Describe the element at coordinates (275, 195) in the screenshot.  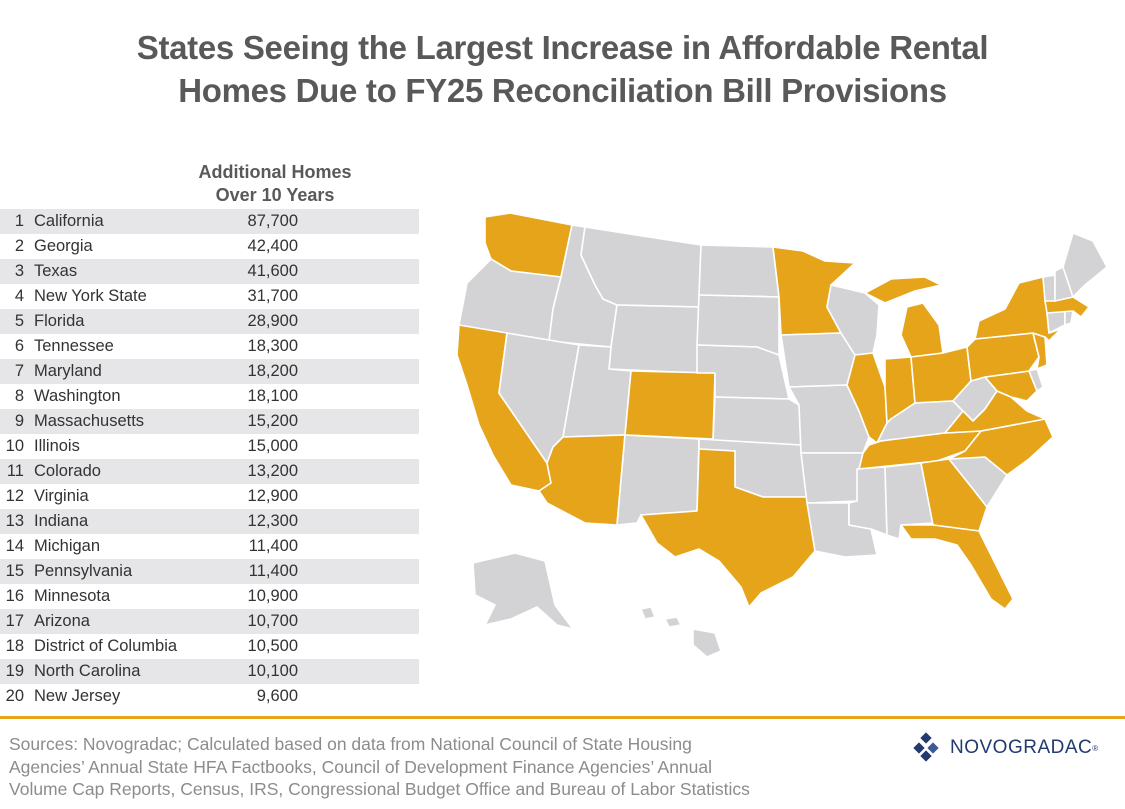
I see `column-header-line-2: Over 10 Years` at that location.